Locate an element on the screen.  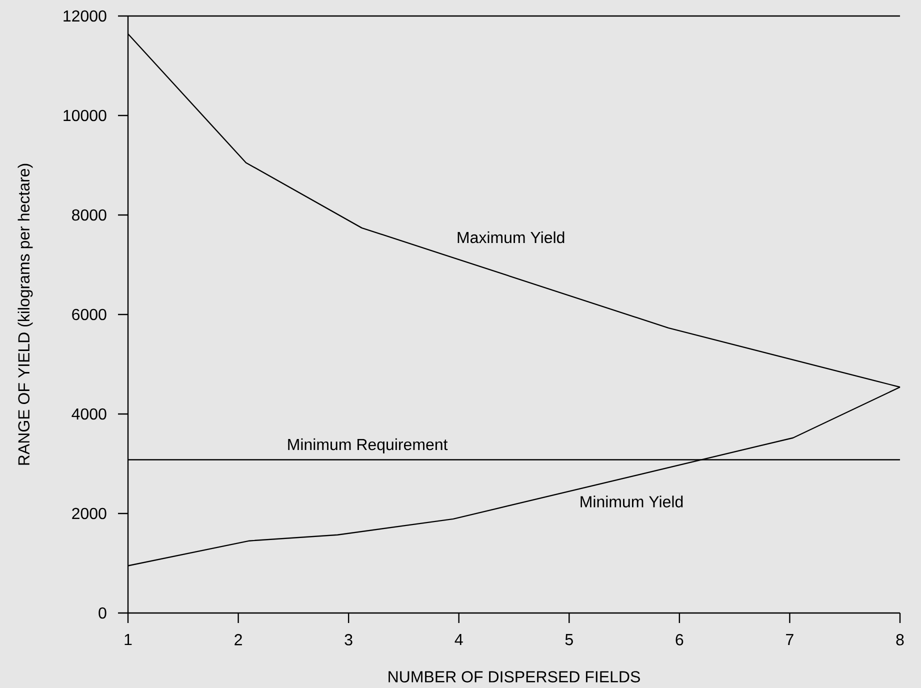
x-tick-label: 4 is located at coordinates (458, 640).